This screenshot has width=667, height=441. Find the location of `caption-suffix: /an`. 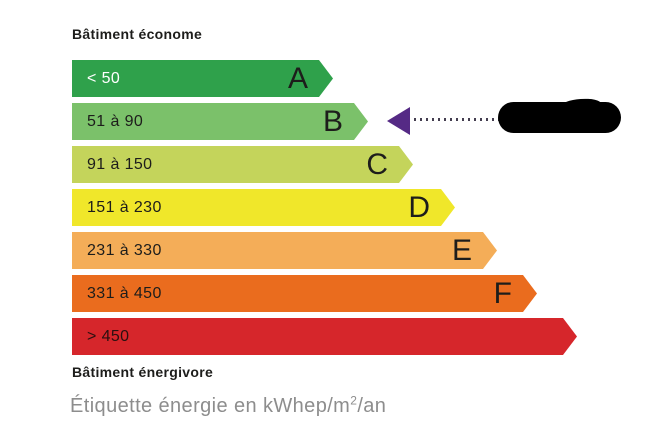

caption-suffix: /an is located at coordinates (372, 406).